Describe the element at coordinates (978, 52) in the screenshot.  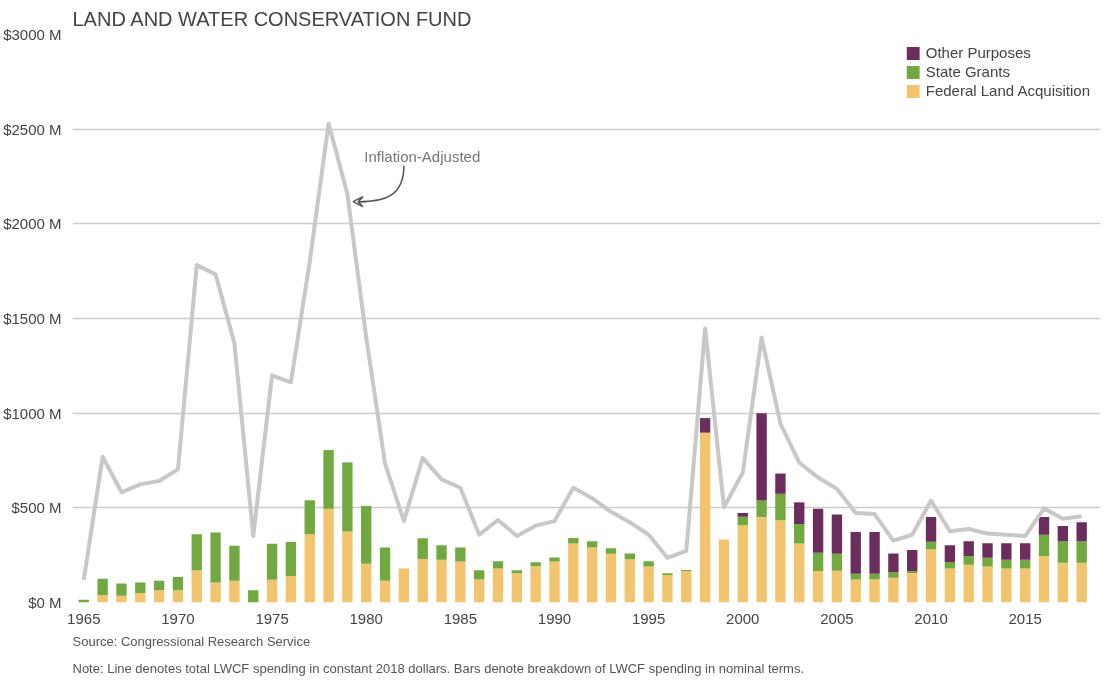
I see `legend-label: Other Purposes` at that location.